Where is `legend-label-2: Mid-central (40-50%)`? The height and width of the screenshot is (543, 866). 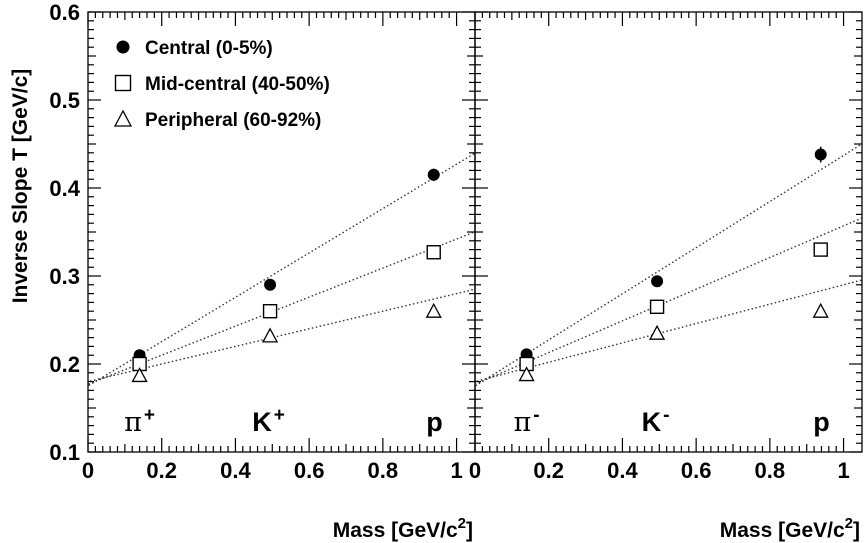
legend-label-2: Mid-central (40-50%) is located at coordinates (237, 84).